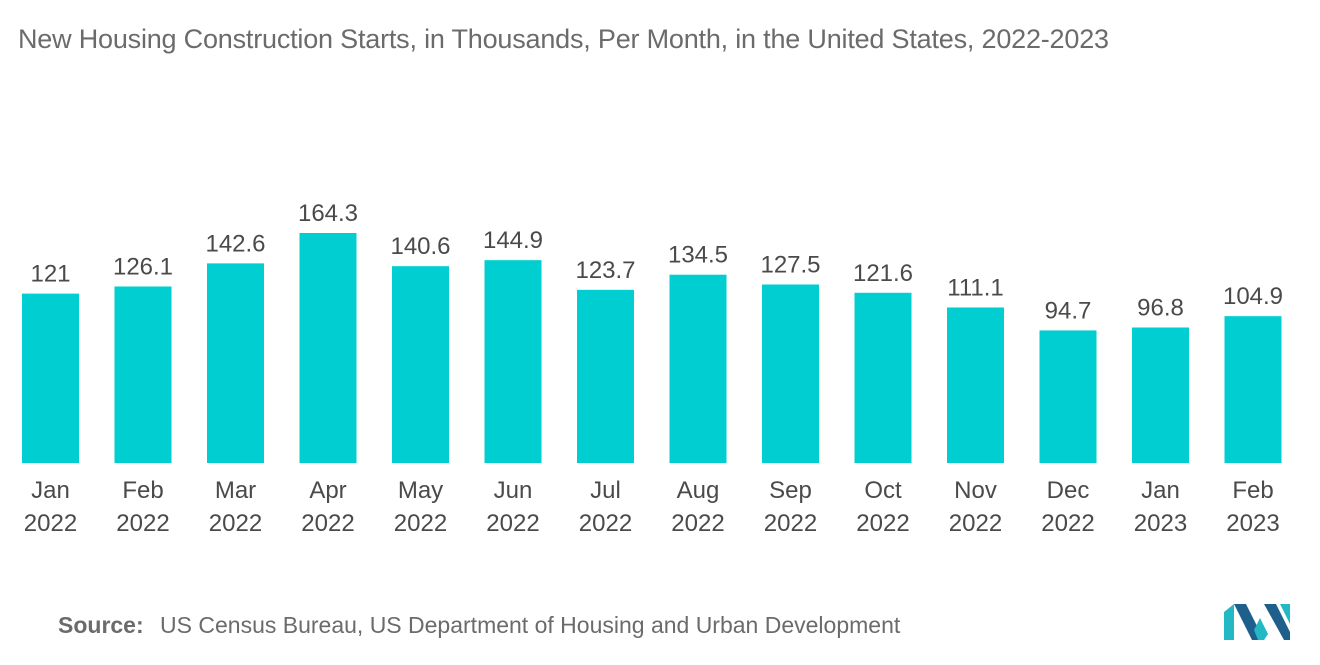 The height and width of the screenshot is (665, 1320). What do you see at coordinates (975, 385) in the screenshot?
I see `bar-nov-2022` at bounding box center [975, 385].